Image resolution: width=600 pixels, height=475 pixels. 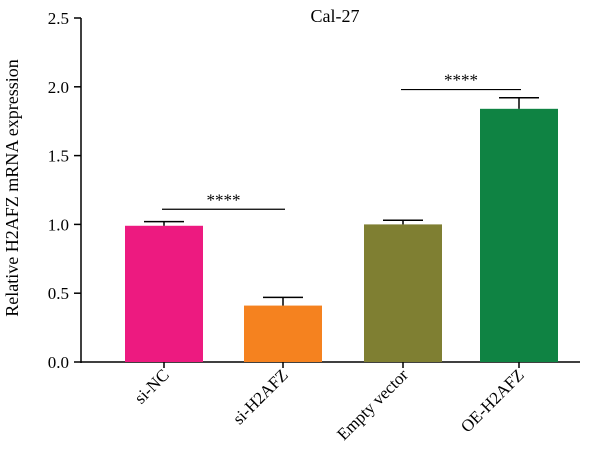 What do you see at coordinates (519, 235) in the screenshot?
I see `bar-oe-h2afz` at bounding box center [519, 235].